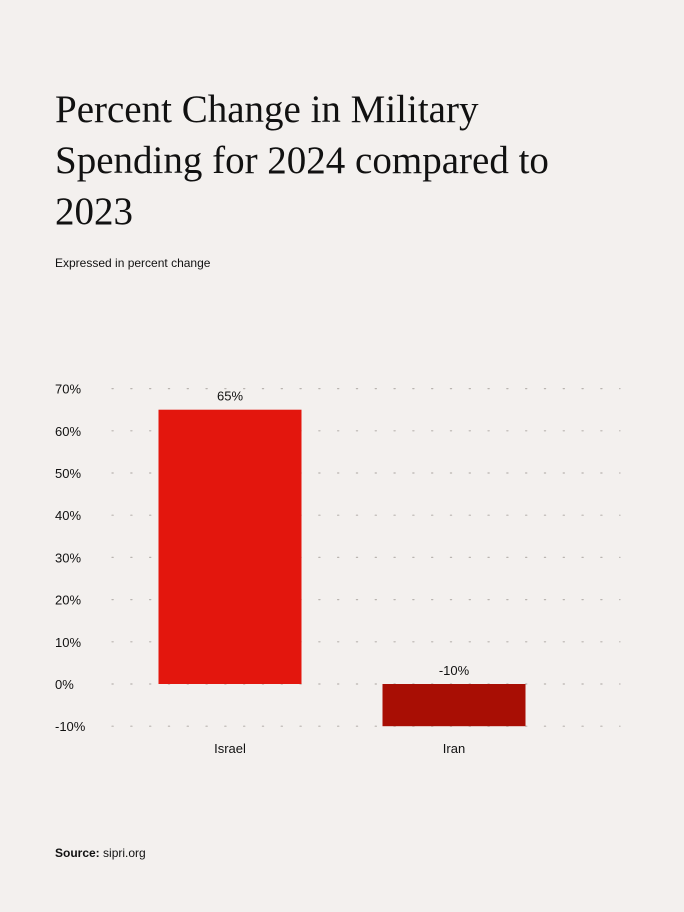 The image size is (684, 912). What do you see at coordinates (64, 684) in the screenshot?
I see `y-tick-label: 0%` at bounding box center [64, 684].